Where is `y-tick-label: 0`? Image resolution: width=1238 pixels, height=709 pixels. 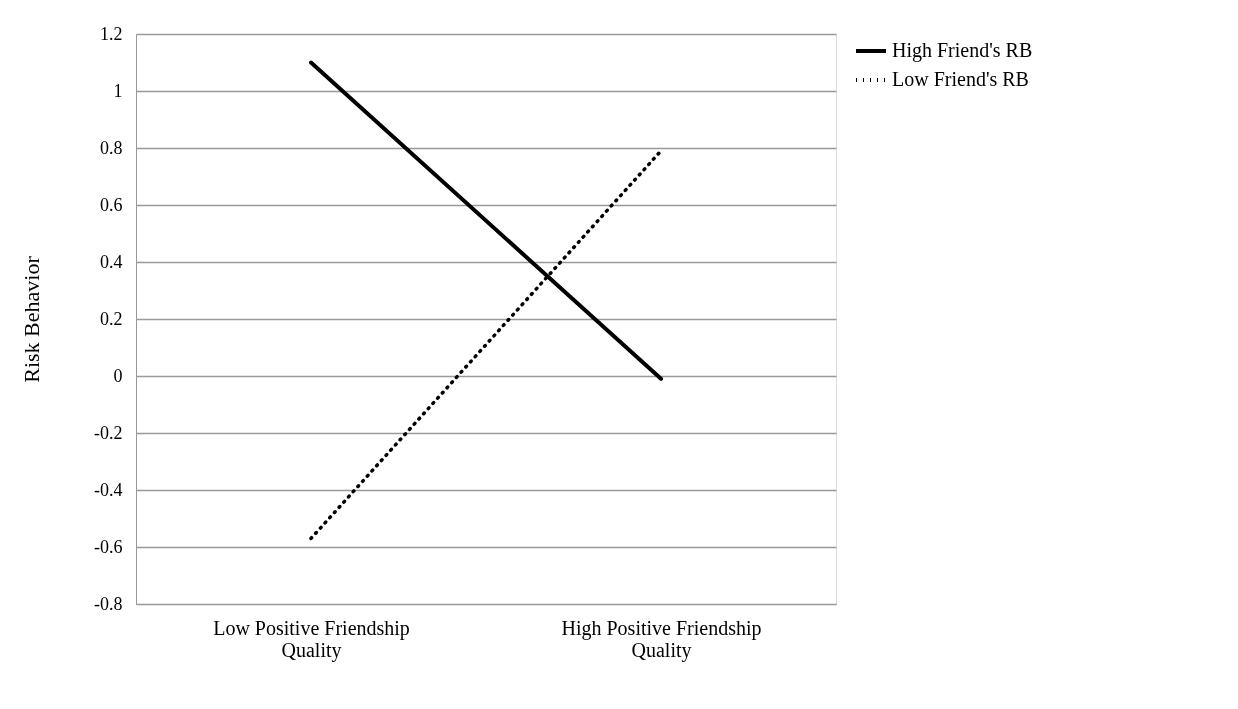 y-tick-label: 0 is located at coordinates (118, 375).